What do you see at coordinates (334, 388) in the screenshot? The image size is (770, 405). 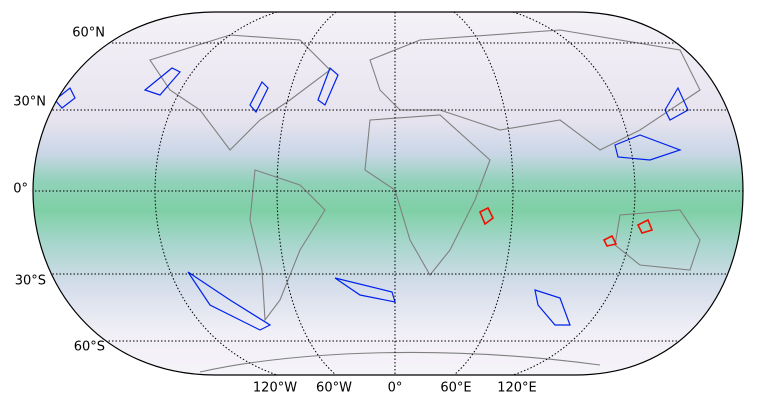 I see `lon-label: 60°W` at bounding box center [334, 388].